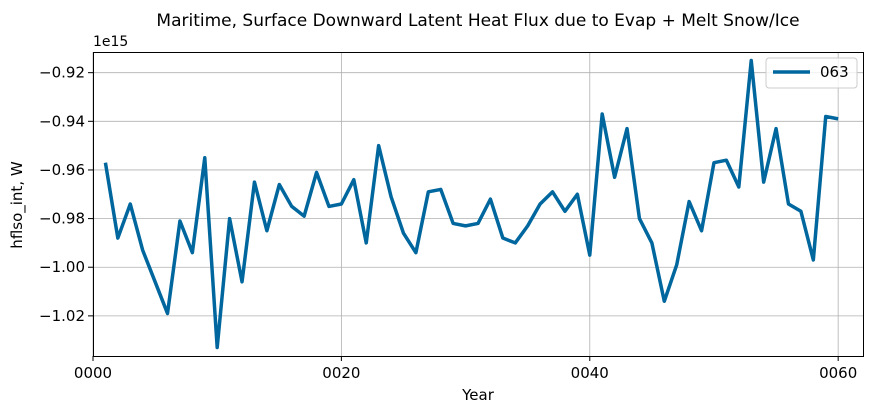 This screenshot has height=412, width=877. I want to click on y-tick-label: −0.92, so click(62, 73).